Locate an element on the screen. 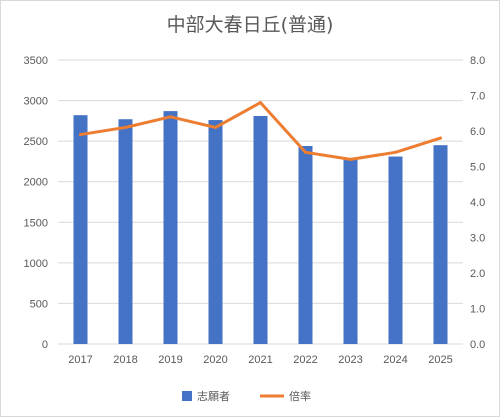  y-tick-label: 3000 is located at coordinates (36, 102).